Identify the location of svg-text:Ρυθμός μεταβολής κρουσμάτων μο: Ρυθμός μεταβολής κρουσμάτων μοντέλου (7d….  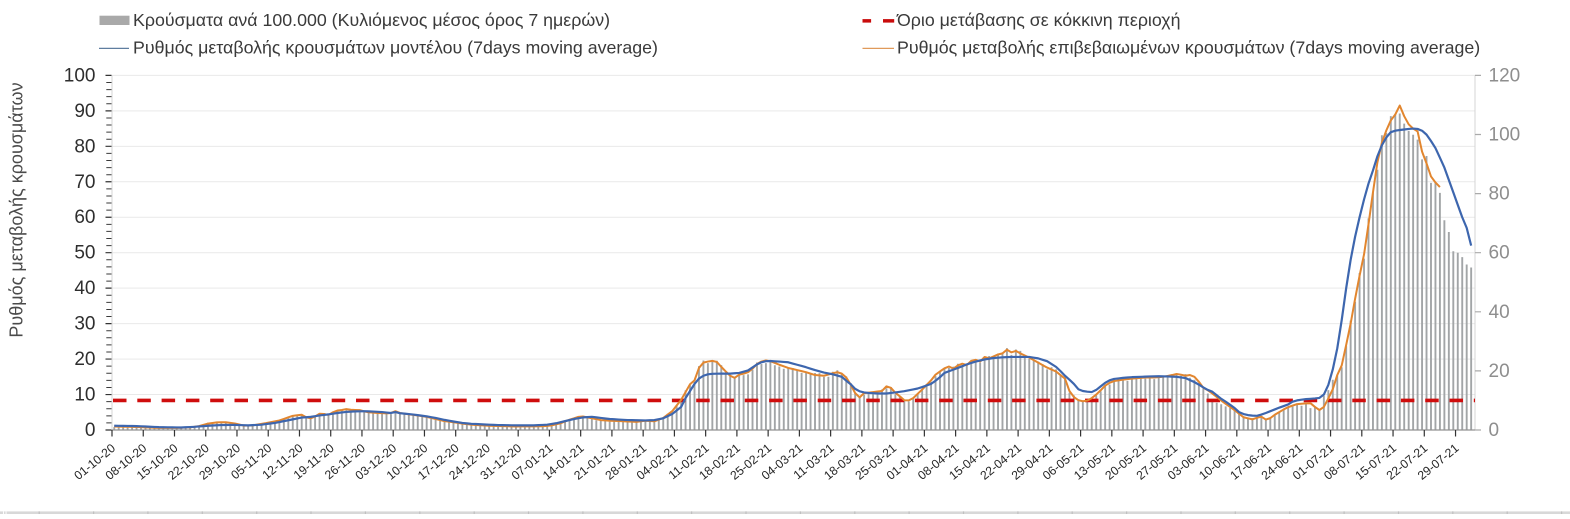
(395, 48).